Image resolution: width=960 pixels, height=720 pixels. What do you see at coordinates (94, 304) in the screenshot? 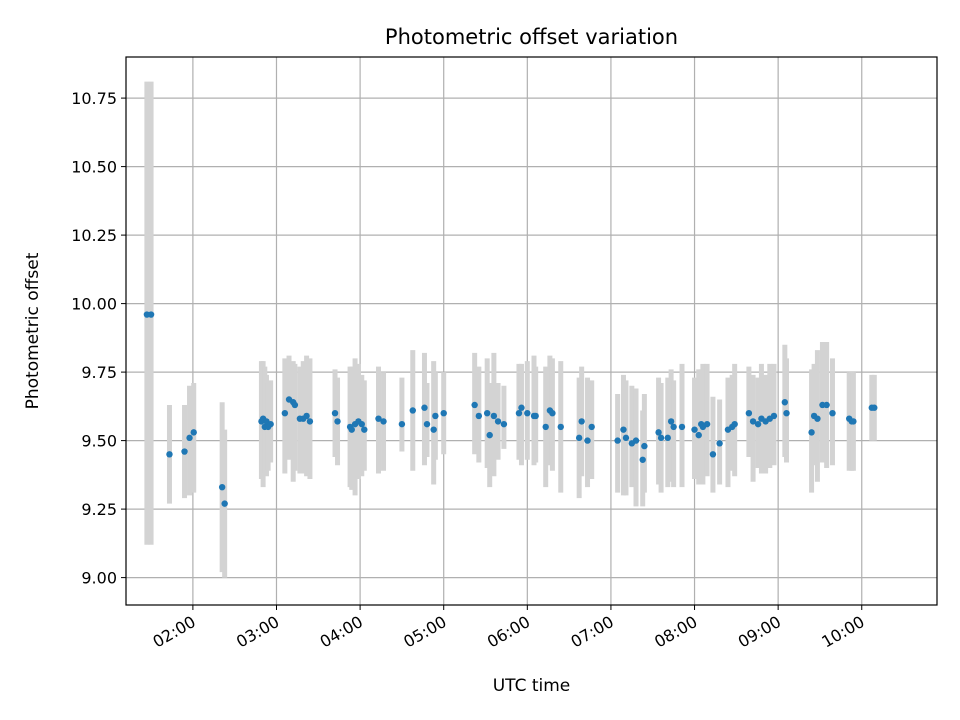
I see `y-tick-label: 10.00` at bounding box center [94, 304].